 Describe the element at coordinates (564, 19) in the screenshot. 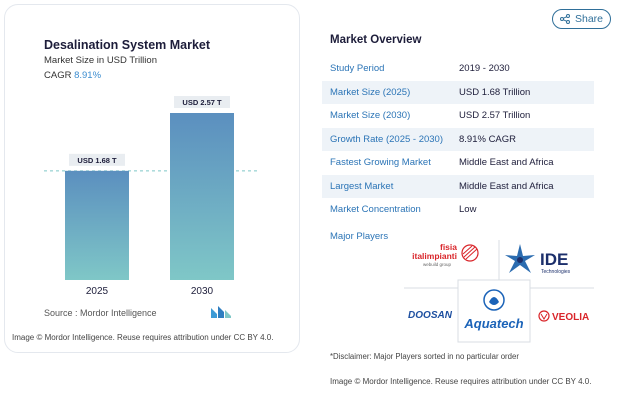

I see `share-icon` at that location.